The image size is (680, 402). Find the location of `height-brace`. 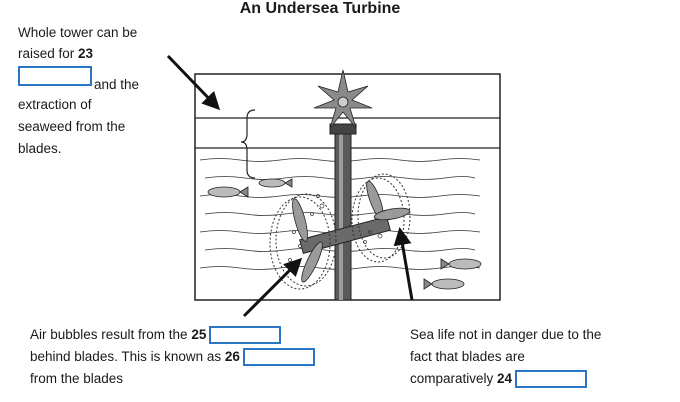

height-brace is located at coordinates (248, 144).